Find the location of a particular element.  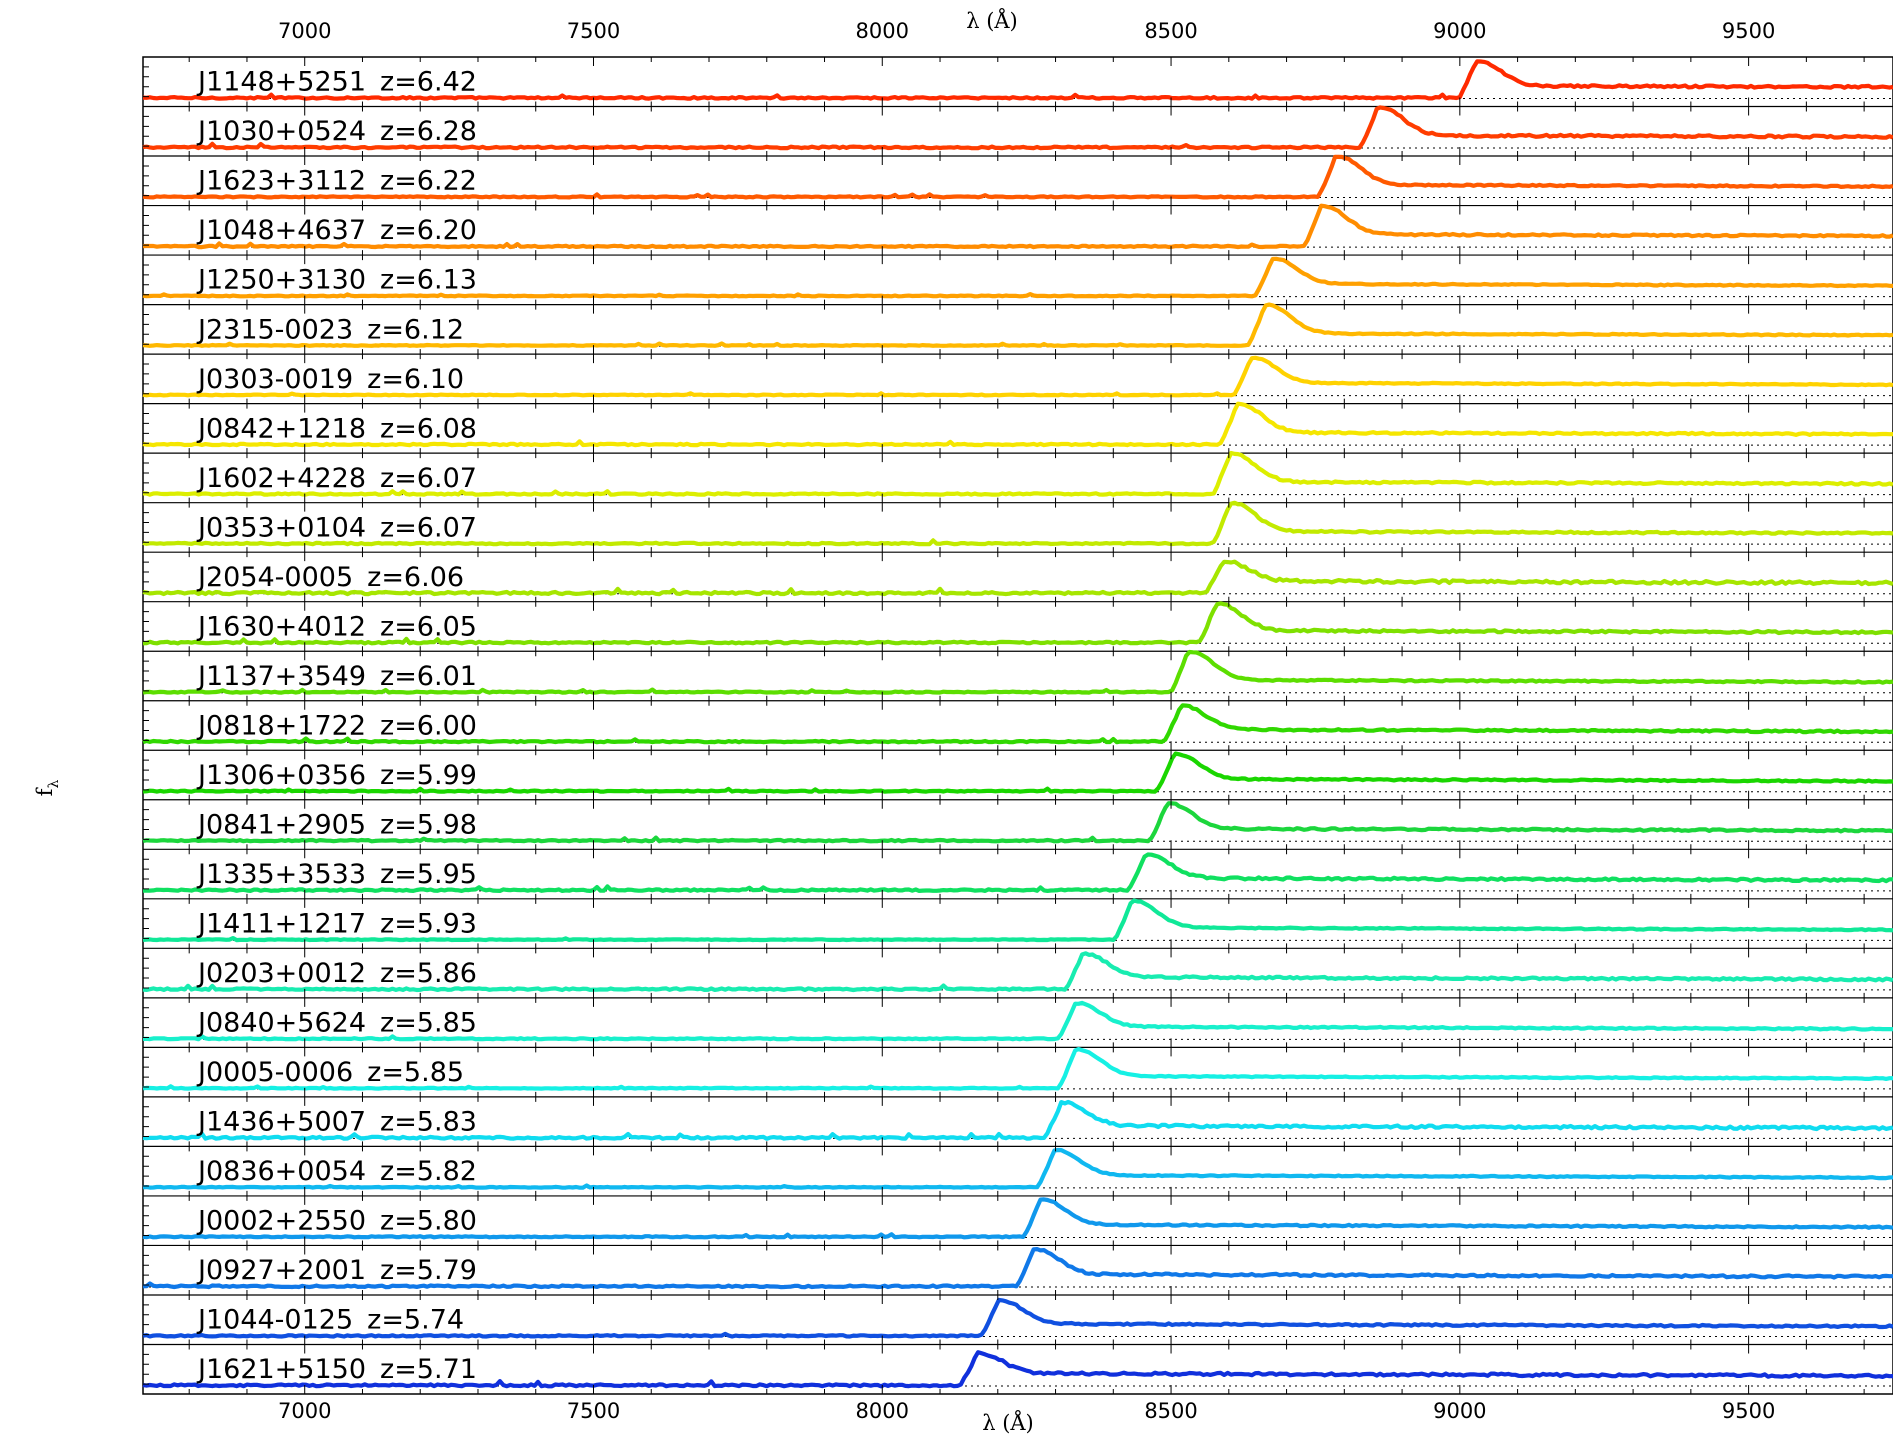

quasar-label: J0303-0019 z=6.10 is located at coordinates (330, 379).